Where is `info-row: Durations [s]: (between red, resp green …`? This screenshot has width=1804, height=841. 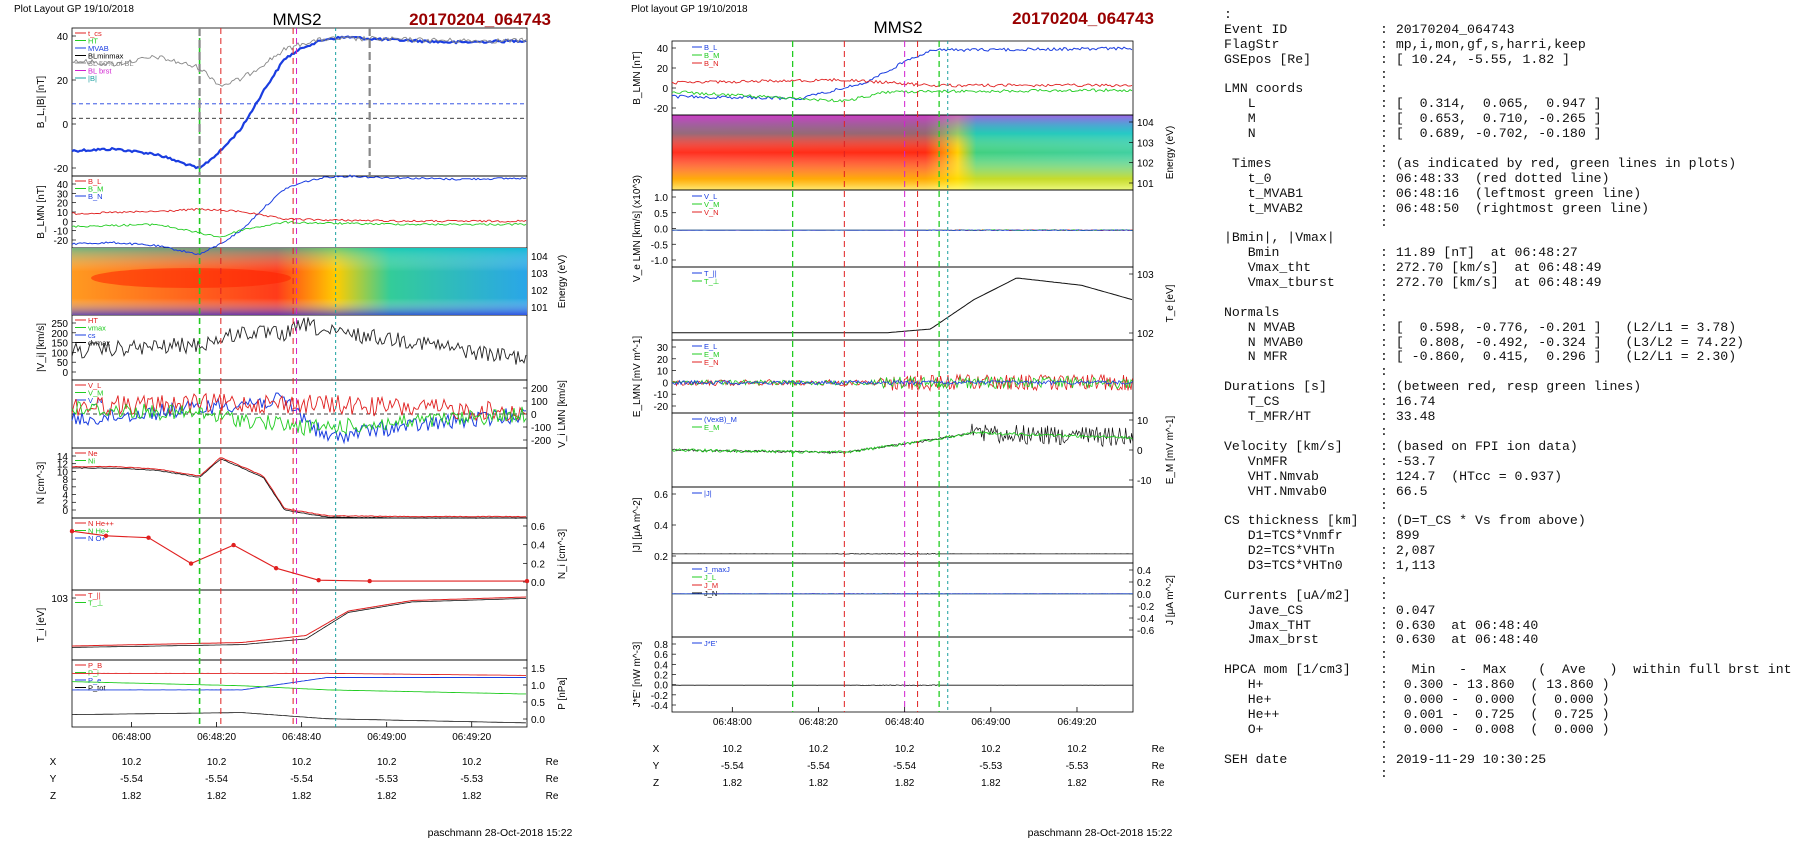
info-row: Durations [s]: (between red, resp green … is located at coordinates (1508, 387).